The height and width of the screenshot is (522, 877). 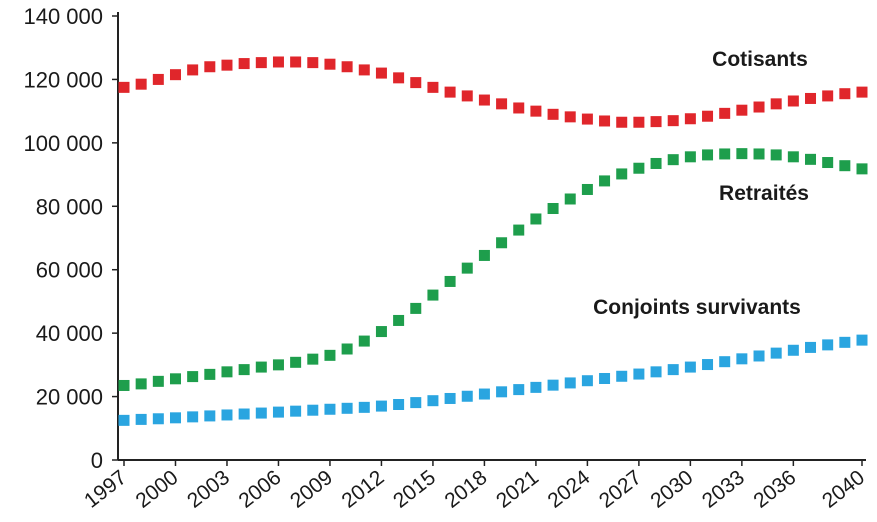 What do you see at coordinates (568, 489) in the screenshot?
I see `x-tick-label: 2024` at bounding box center [568, 489].